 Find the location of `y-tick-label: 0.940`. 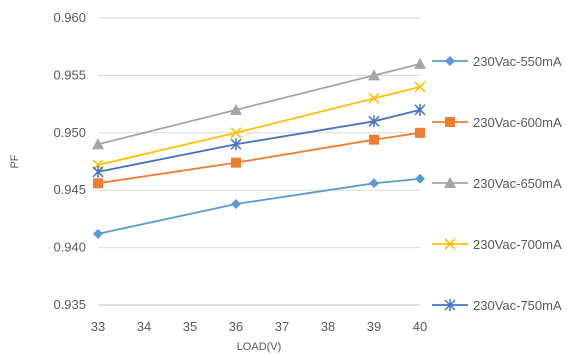

y-tick-label: 0.940 is located at coordinates (69, 247).